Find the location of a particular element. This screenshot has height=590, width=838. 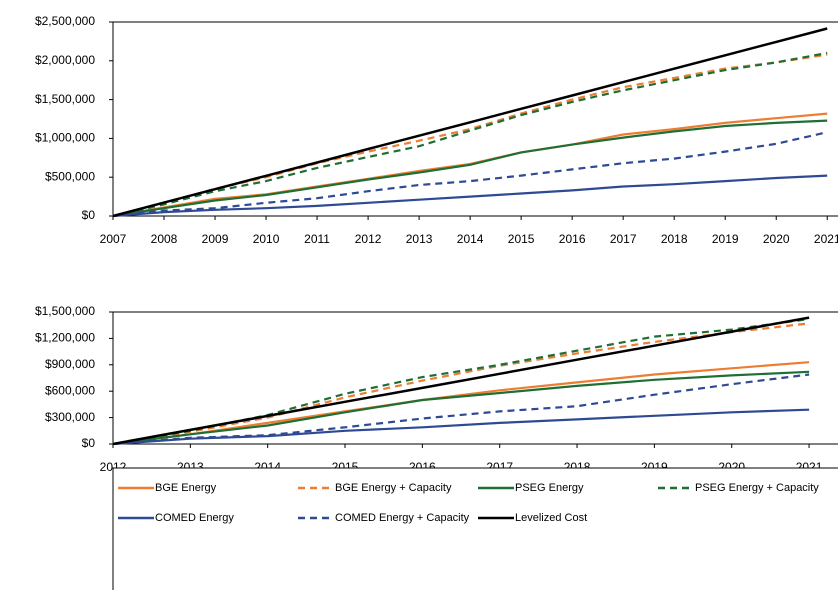

legend-label: BGE Energy + Capacity is located at coordinates (393, 488).